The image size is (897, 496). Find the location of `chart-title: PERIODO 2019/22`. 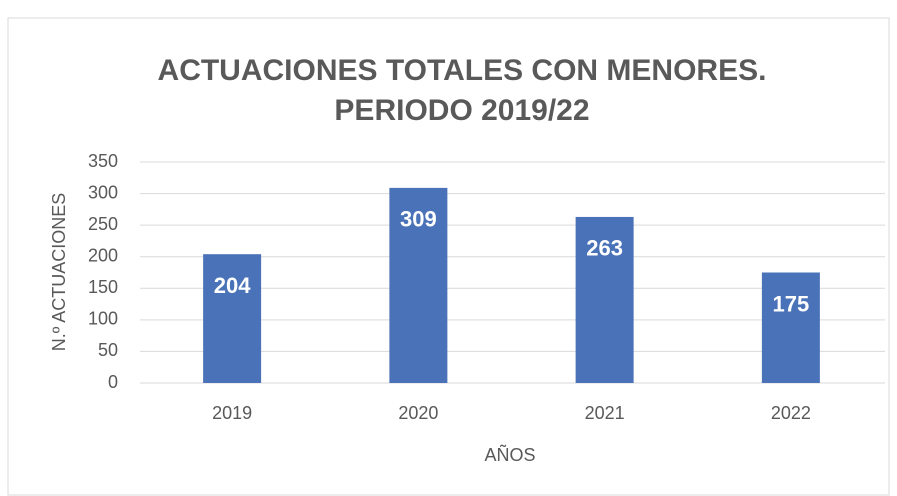

chart-title: PERIODO 2019/22 is located at coordinates (461, 110).